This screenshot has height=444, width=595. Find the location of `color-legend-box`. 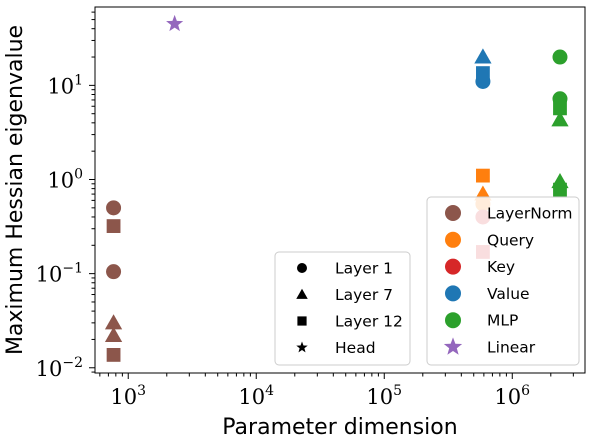

color-legend-box is located at coordinates (503, 281).